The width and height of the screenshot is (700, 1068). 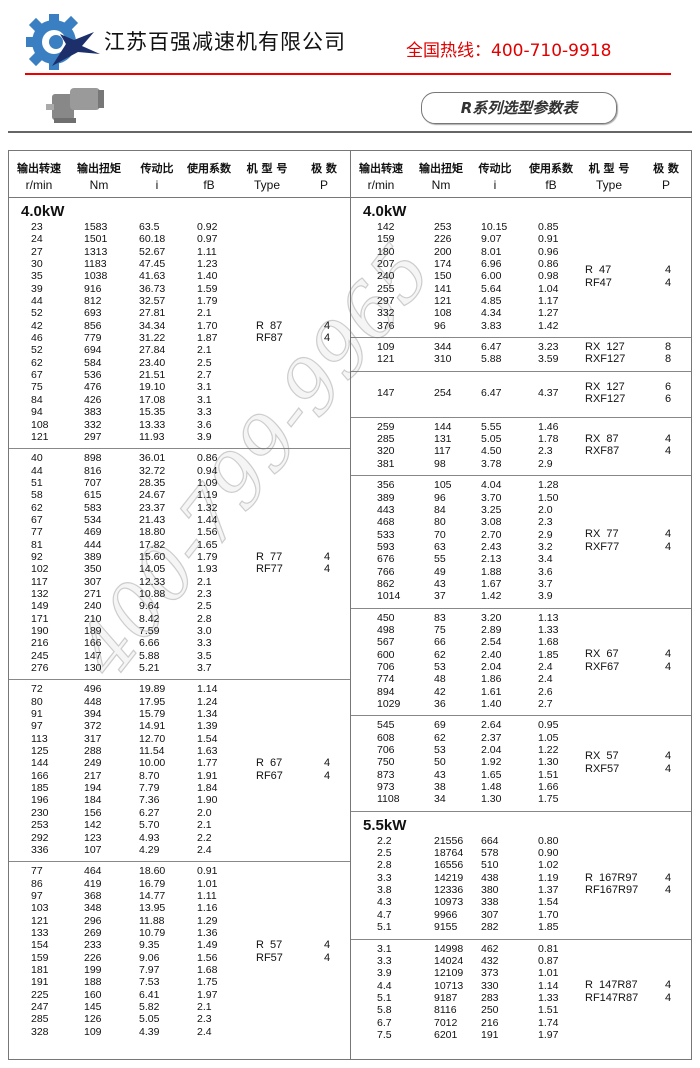 What do you see at coordinates (157, 168) in the screenshot?
I see `header-ratio-cn: 传动比` at bounding box center [157, 168].